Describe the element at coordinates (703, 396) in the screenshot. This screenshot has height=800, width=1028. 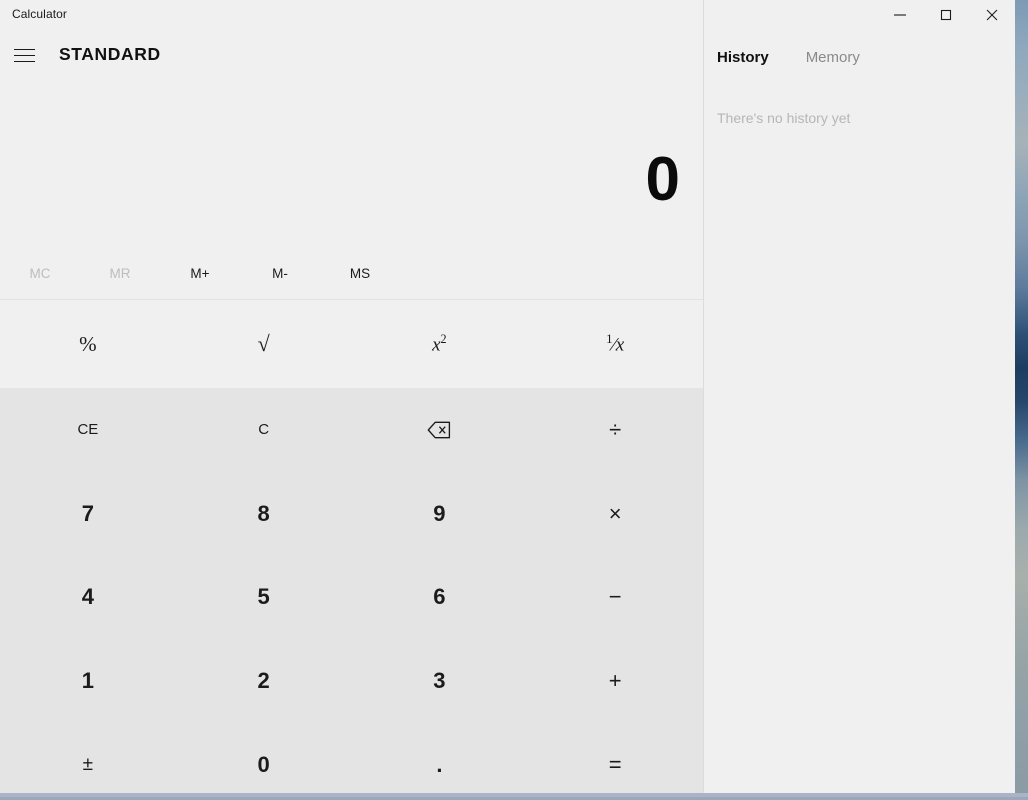
I see `pane-divider` at that location.